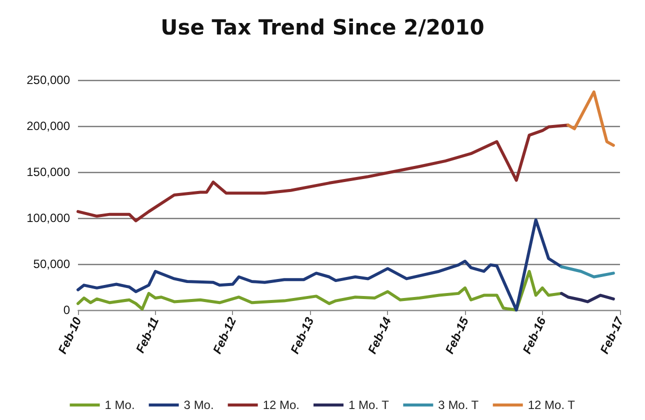  Describe the element at coordinates (66, 310) in the screenshot. I see `y-tick-label: 0` at that location.